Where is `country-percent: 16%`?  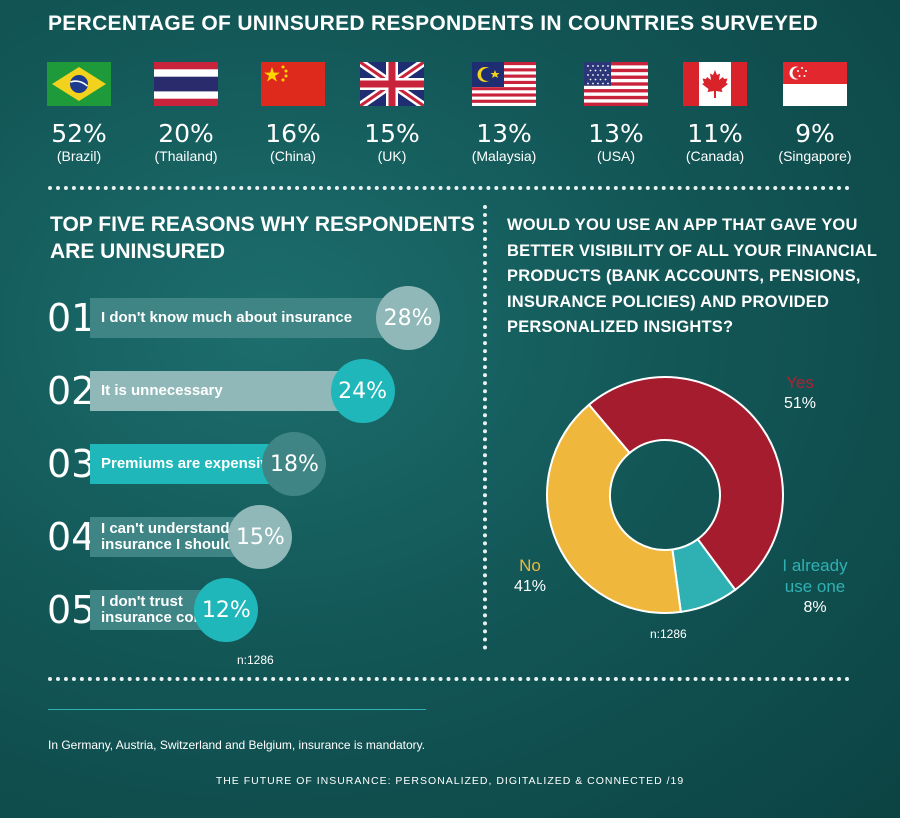
country-percent: 16% is located at coordinates (293, 133).